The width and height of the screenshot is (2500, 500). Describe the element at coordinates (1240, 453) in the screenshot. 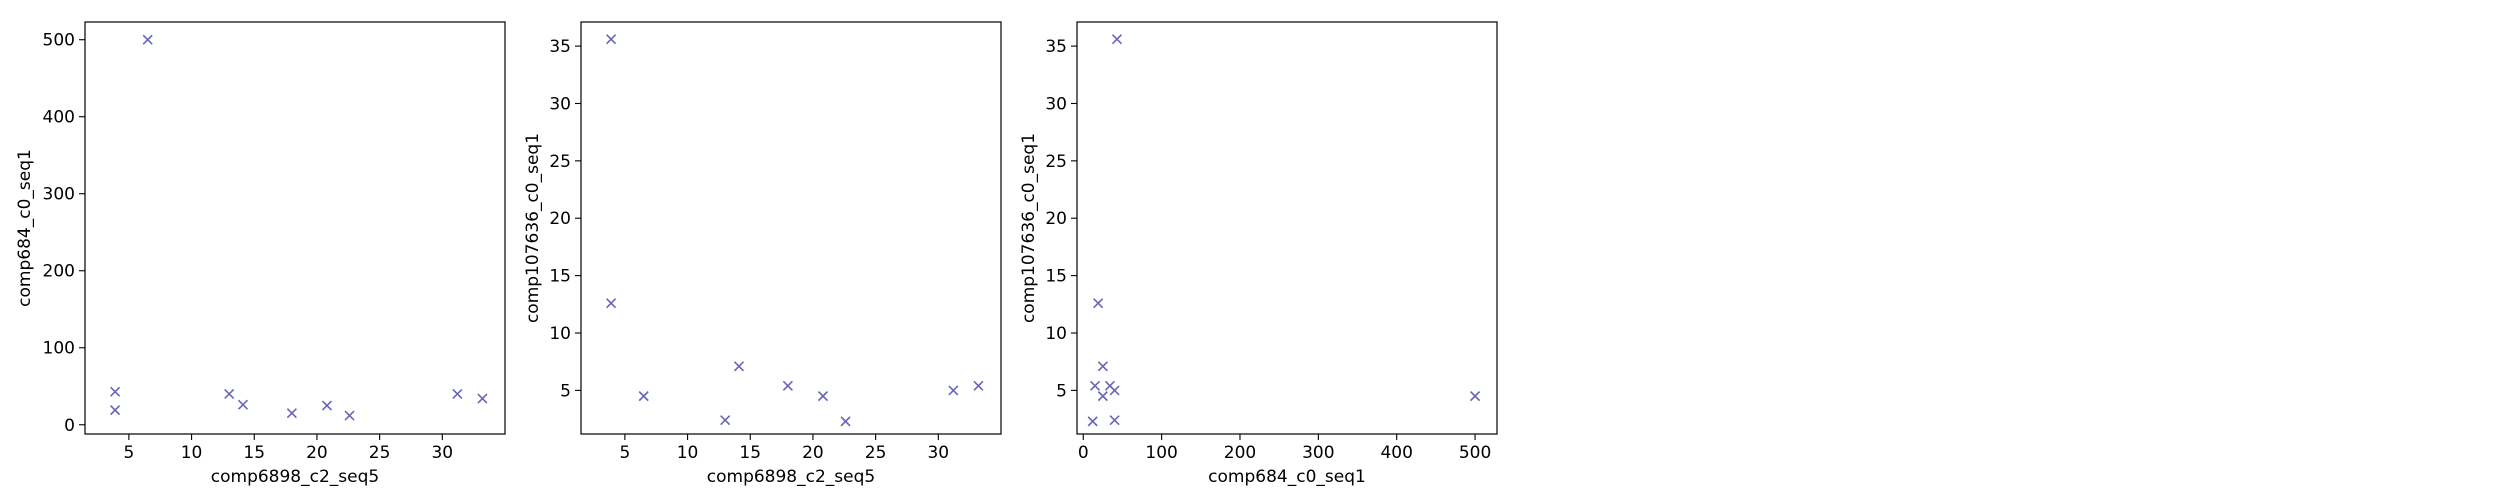

I see `x-tick-label: 200` at that location.